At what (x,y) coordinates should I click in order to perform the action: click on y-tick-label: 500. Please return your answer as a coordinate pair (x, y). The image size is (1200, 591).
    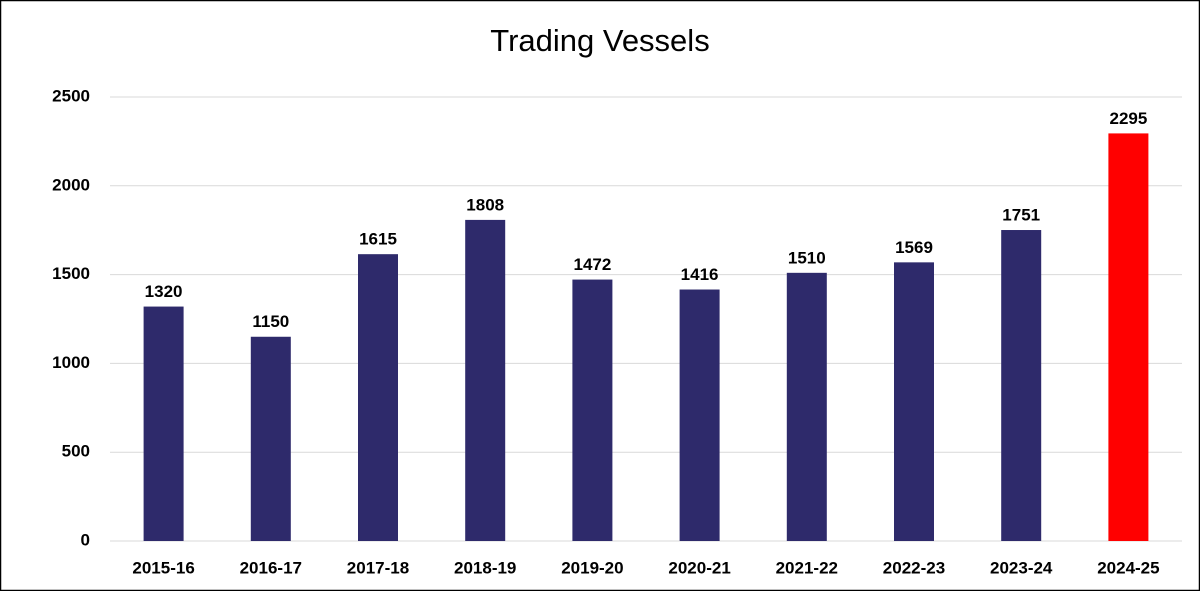
    Looking at the image, I should click on (76, 451).